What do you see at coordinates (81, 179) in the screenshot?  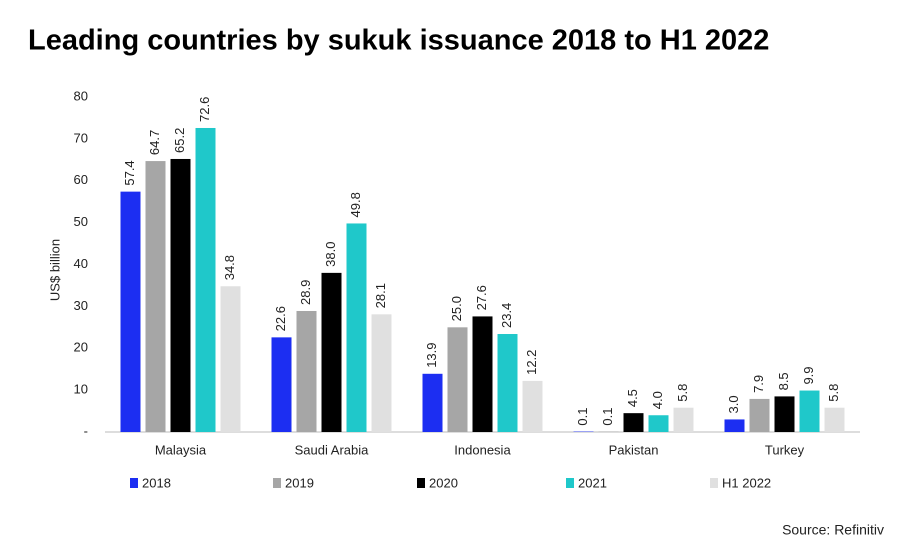 I see `y-tick-label: 60` at bounding box center [81, 179].